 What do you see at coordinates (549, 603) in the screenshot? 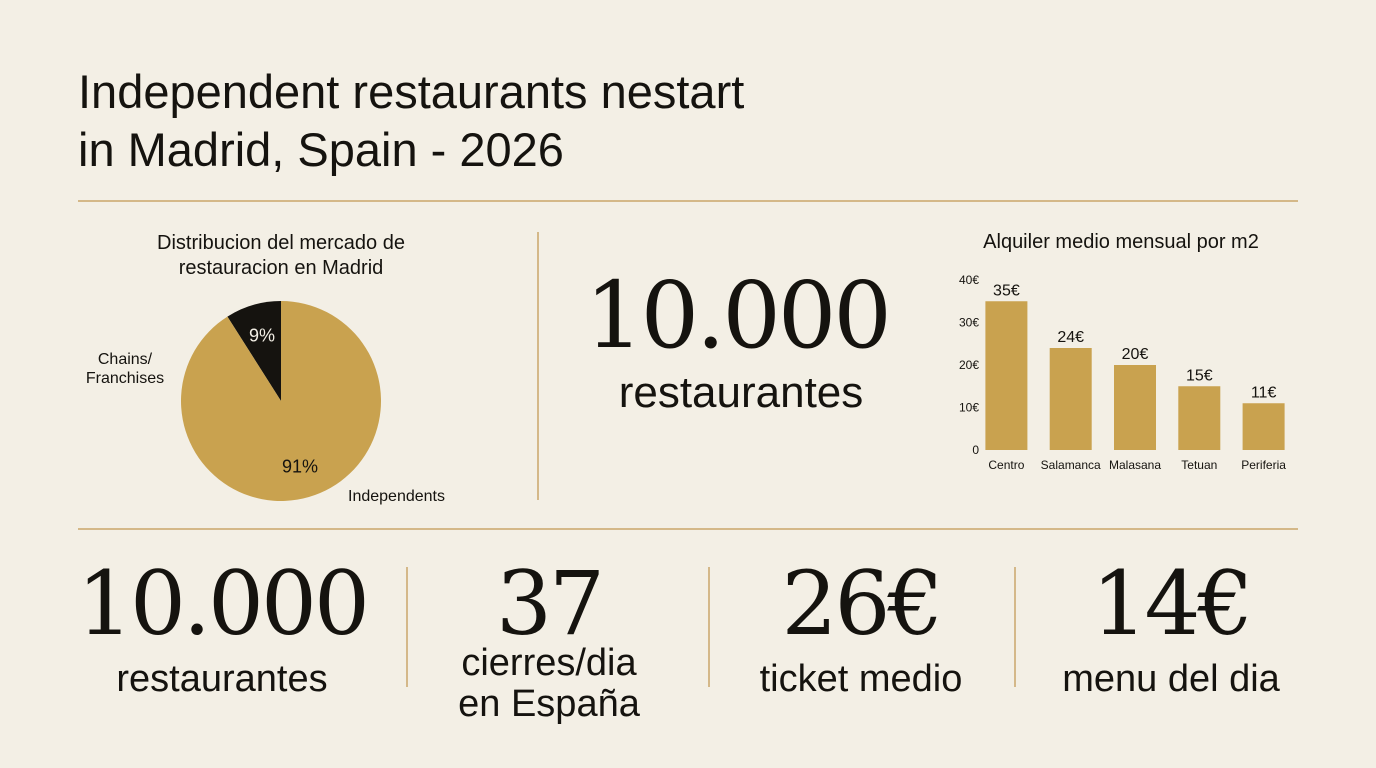
I see `stat-value: 37` at bounding box center [549, 603].